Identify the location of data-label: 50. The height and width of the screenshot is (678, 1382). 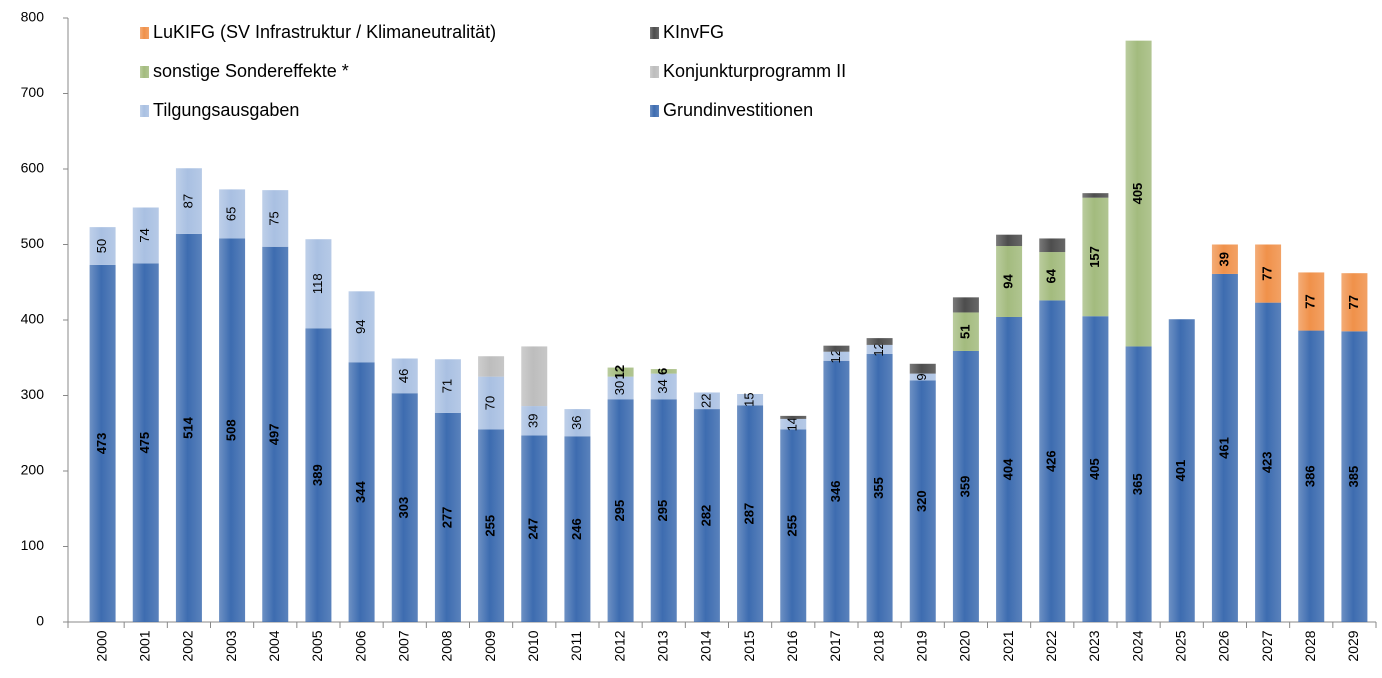
(101, 246).